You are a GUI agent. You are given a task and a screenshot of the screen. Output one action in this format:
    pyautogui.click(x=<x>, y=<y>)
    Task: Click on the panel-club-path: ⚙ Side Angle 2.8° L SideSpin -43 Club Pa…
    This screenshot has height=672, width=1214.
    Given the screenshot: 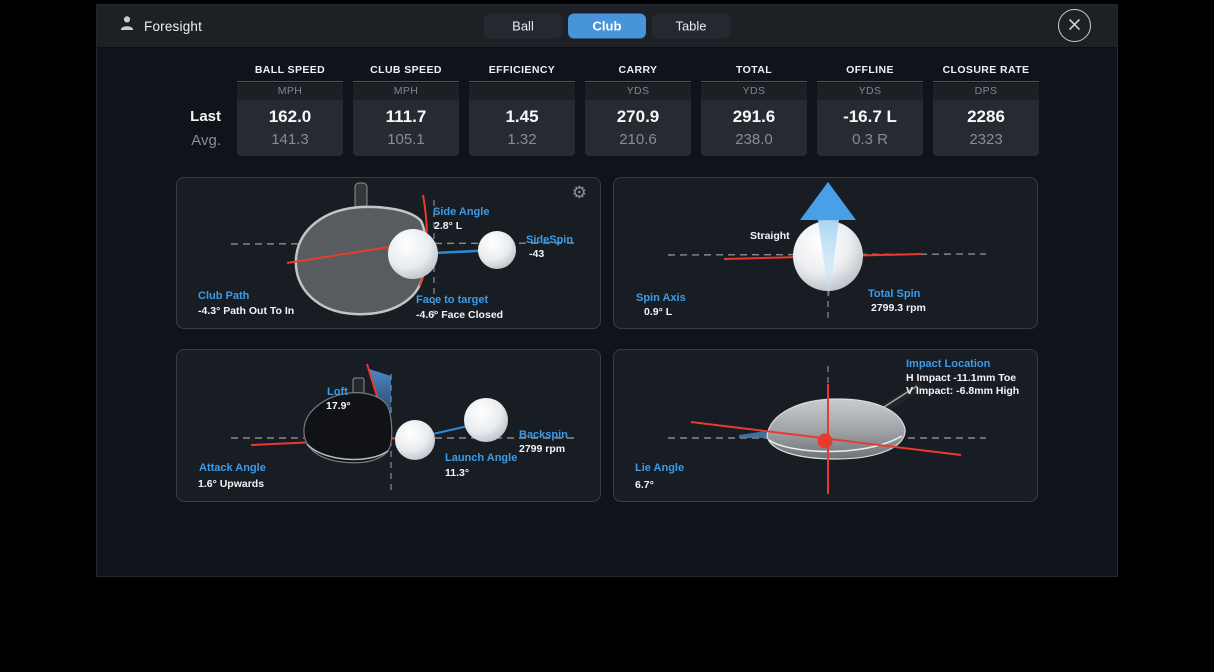 What is the action you would take?
    pyautogui.click(x=388, y=253)
    